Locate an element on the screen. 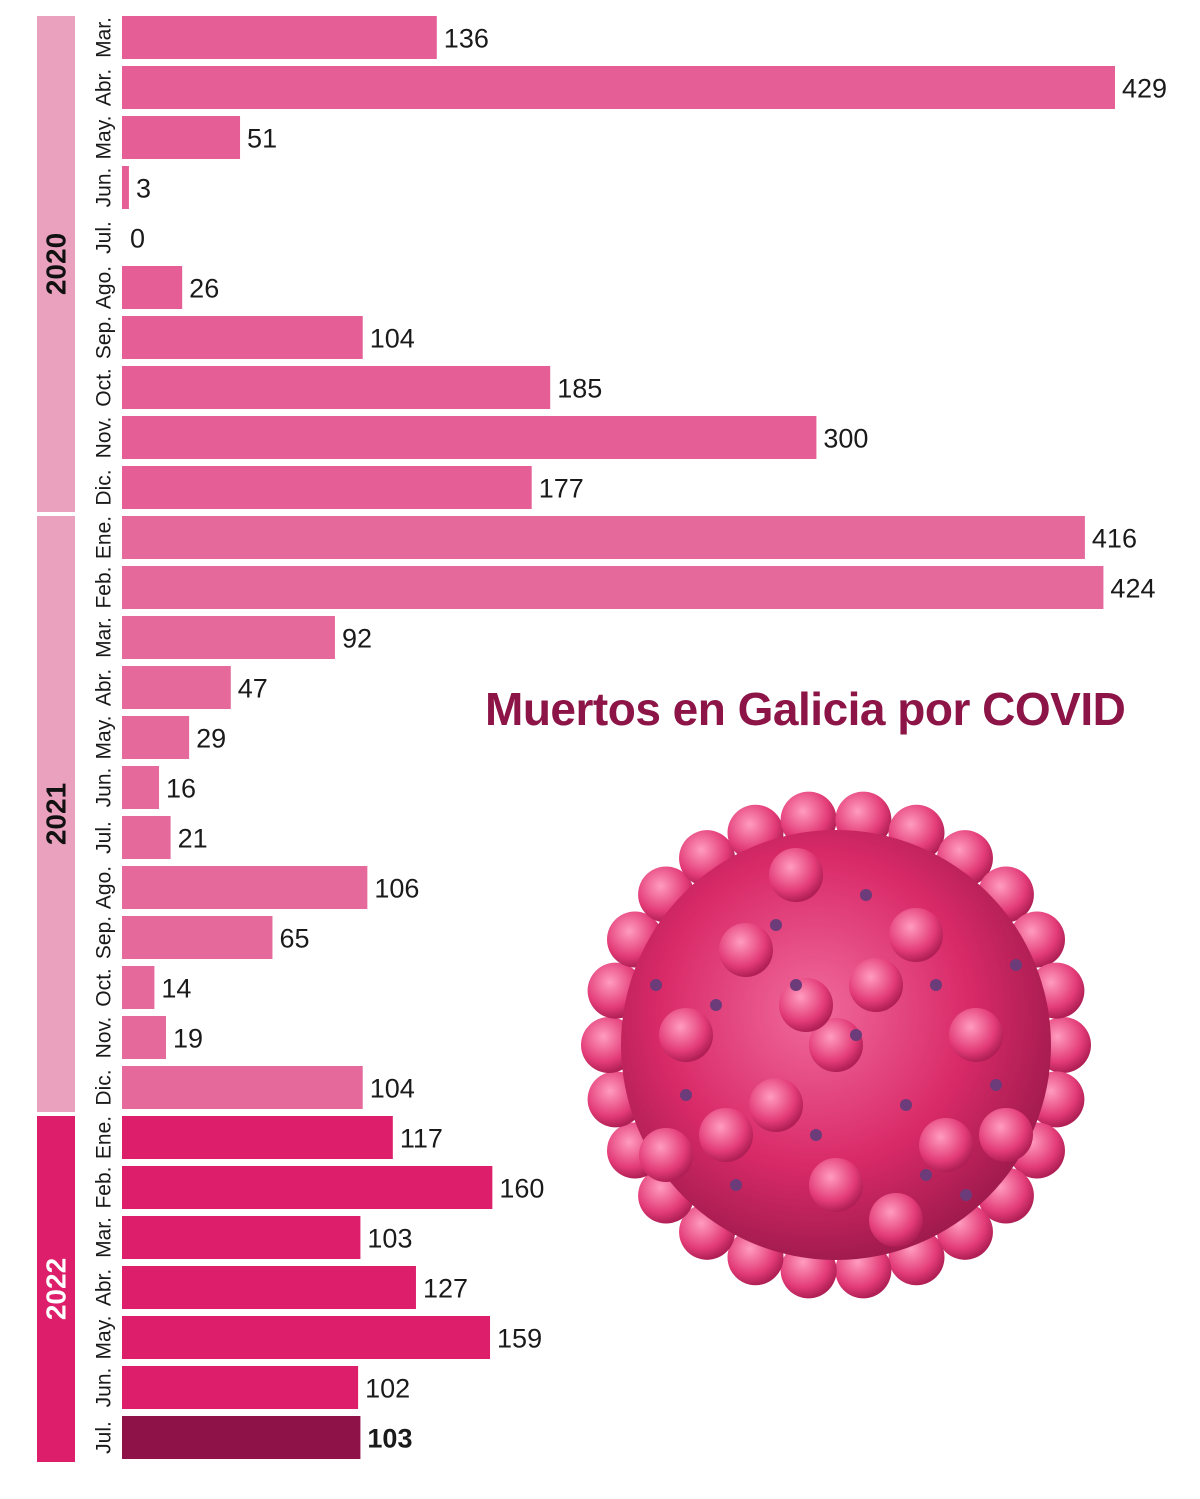 The width and height of the screenshot is (1200, 1499). data-label: 29 is located at coordinates (211, 739).